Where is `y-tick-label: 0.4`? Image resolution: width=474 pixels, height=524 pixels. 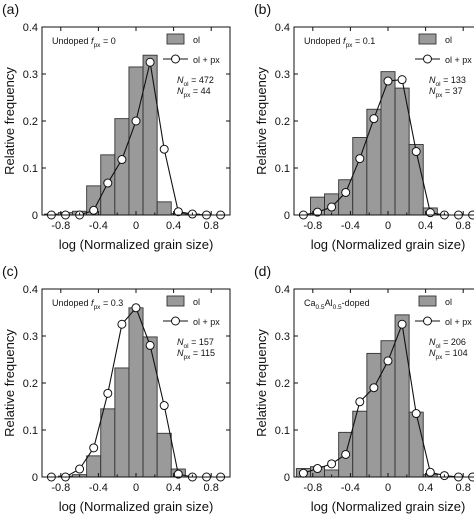
y-tick-label: 0.4 is located at coordinates (30, 28).